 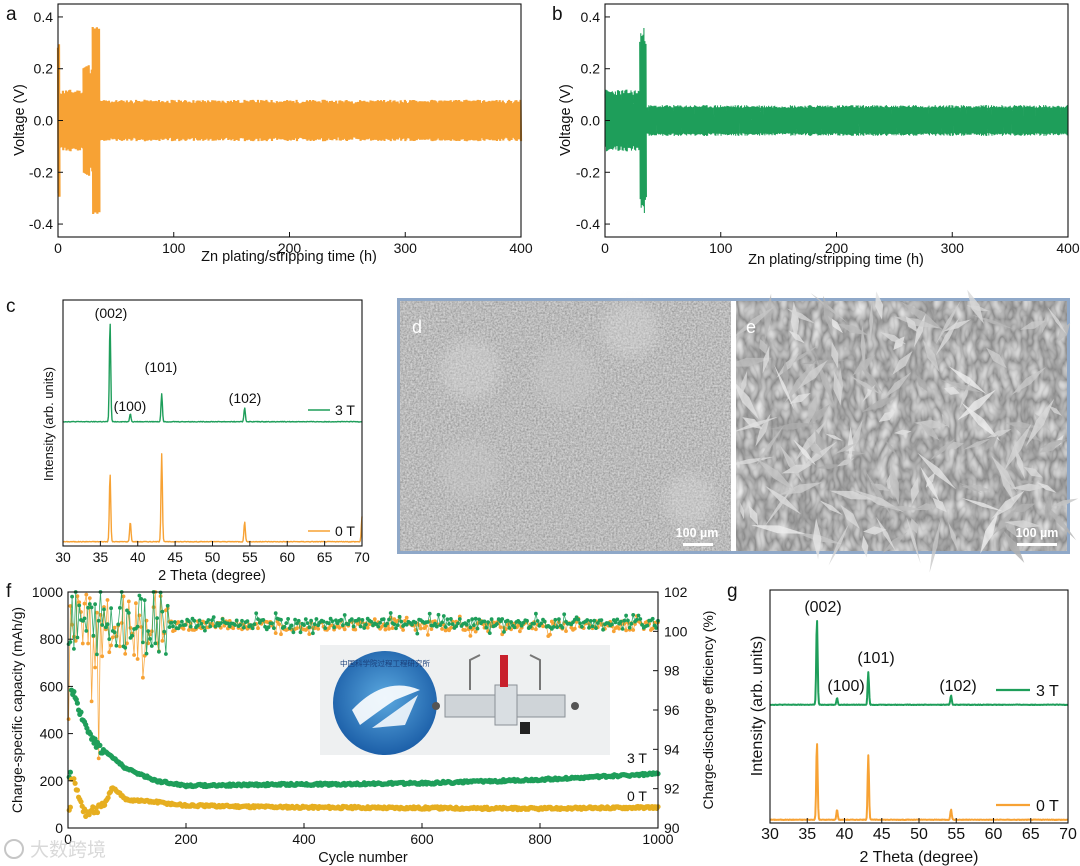 What do you see at coordinates (751, 327) in the screenshot?
I see `sem-label-e: e` at bounding box center [751, 327].